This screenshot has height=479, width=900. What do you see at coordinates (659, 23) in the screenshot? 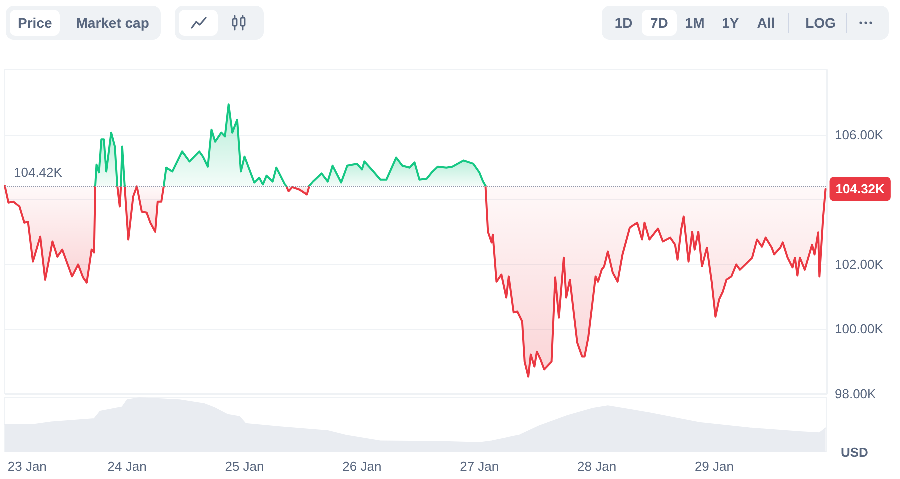
I see `range-label: 7D` at bounding box center [659, 23].